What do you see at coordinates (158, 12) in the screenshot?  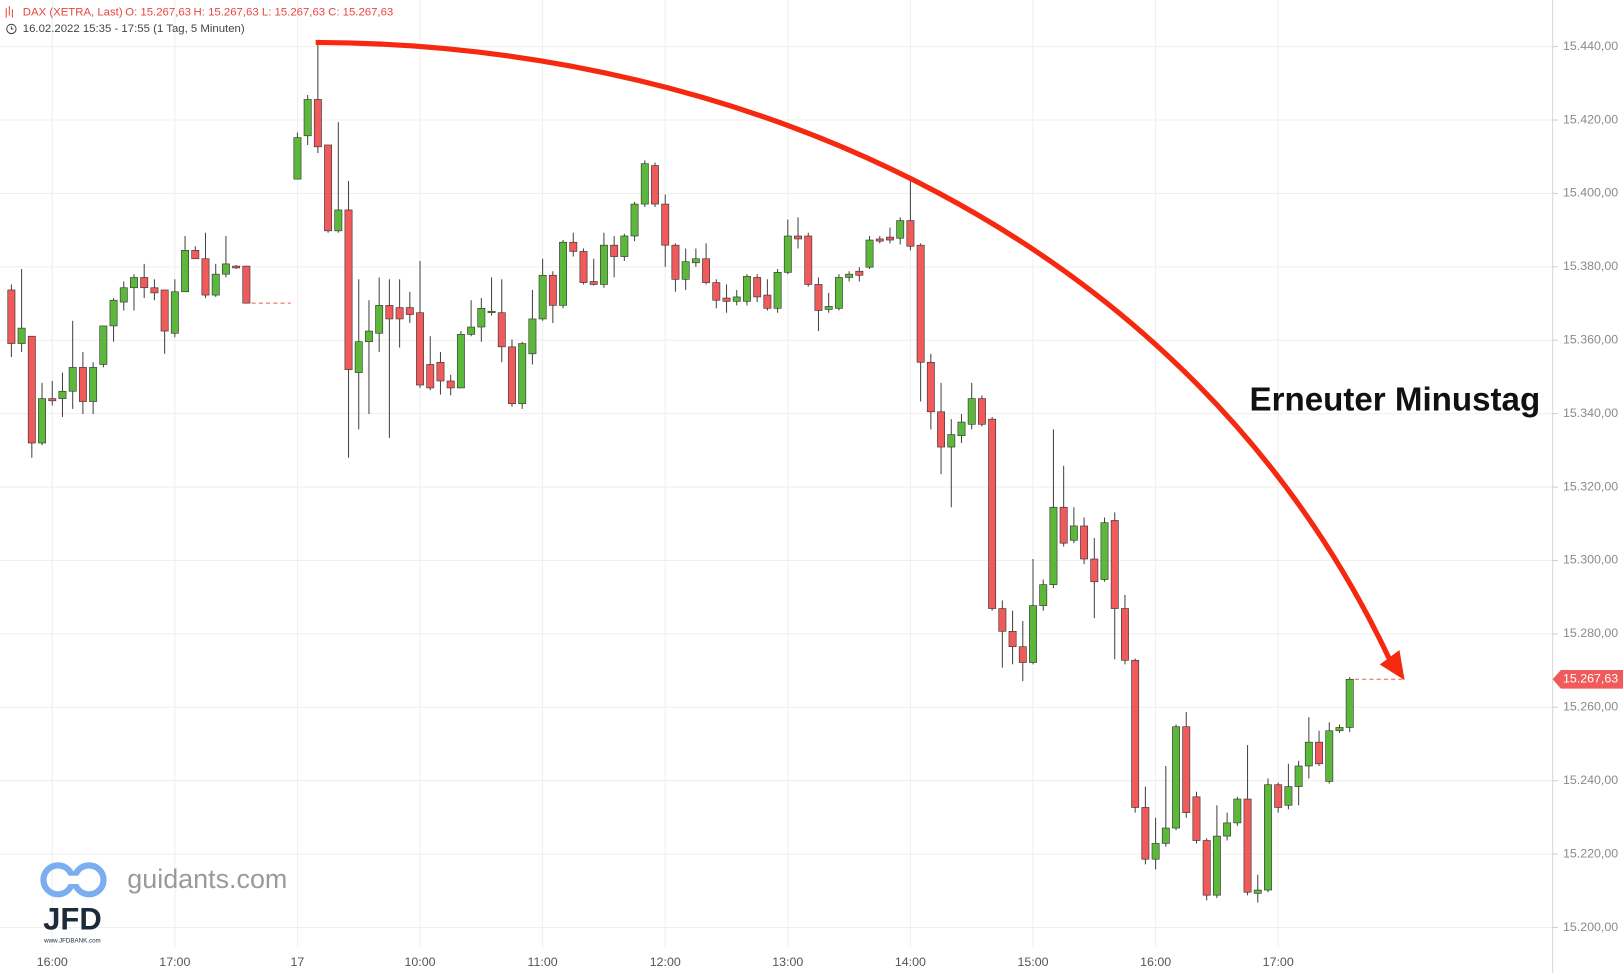 I see `ohlc-open: O: 15.267,63` at bounding box center [158, 12].